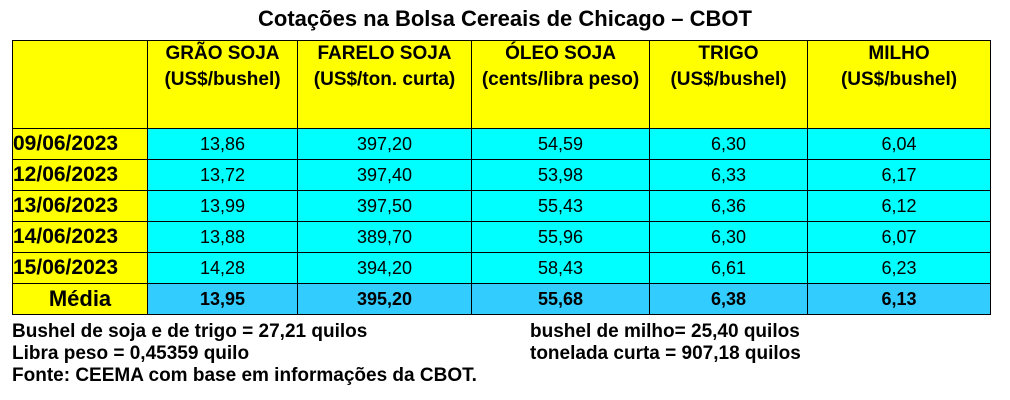  I want to click on average-value: 6,38, so click(728, 299).